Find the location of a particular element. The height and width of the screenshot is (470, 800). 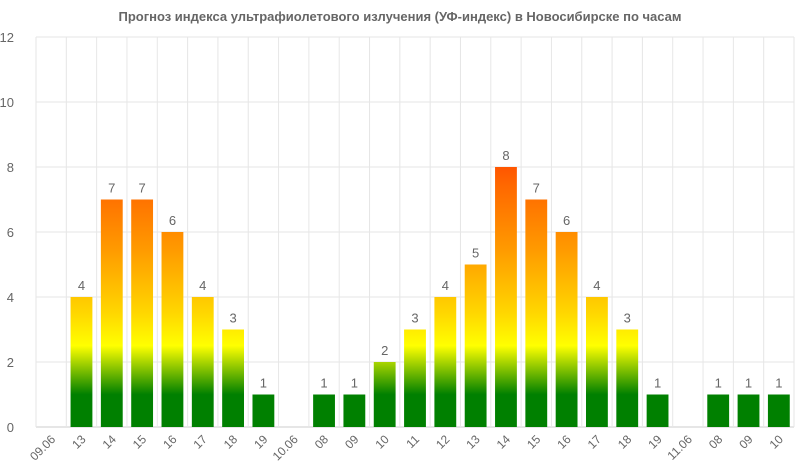

y-tick-label: 4 is located at coordinates (10, 297).